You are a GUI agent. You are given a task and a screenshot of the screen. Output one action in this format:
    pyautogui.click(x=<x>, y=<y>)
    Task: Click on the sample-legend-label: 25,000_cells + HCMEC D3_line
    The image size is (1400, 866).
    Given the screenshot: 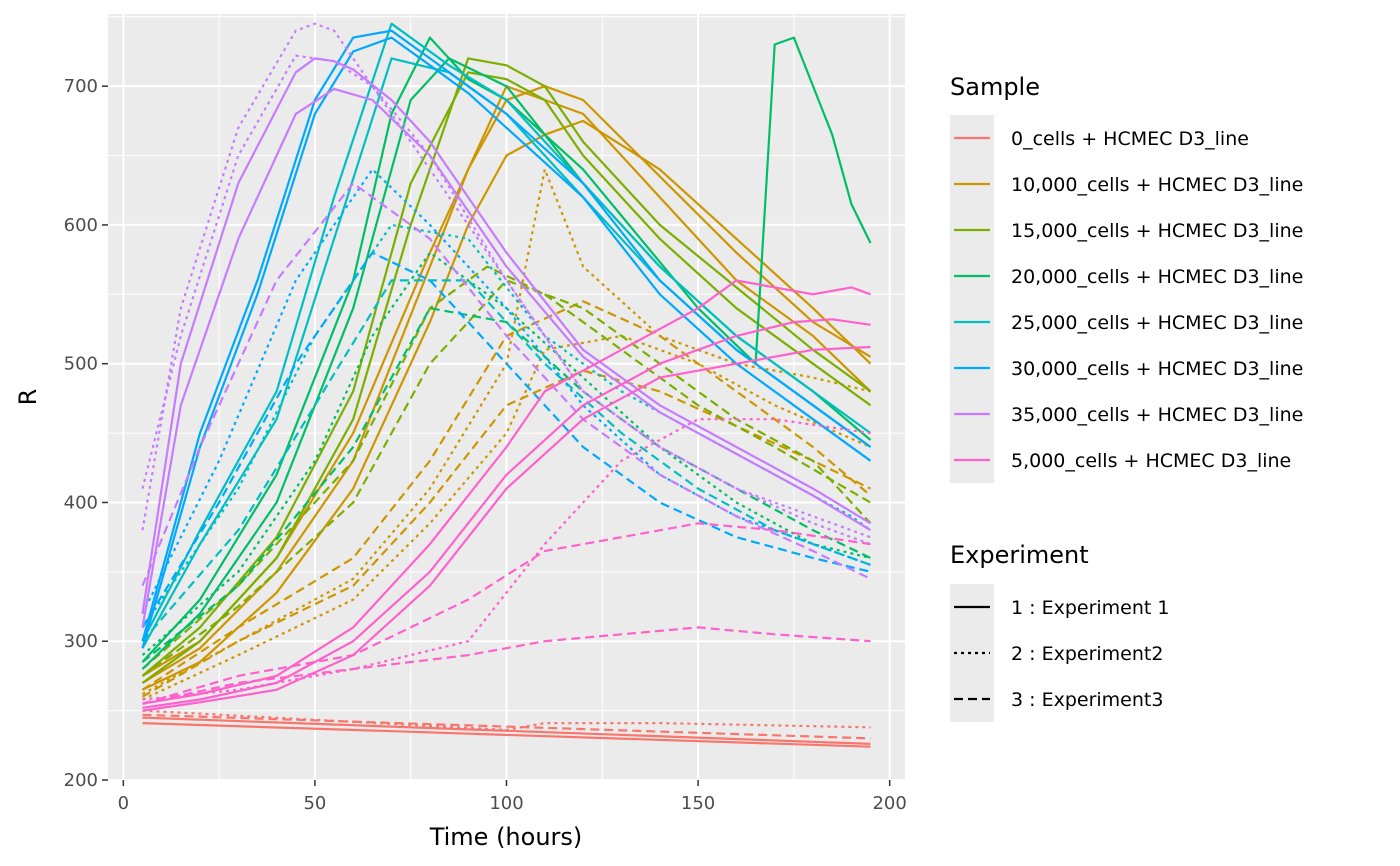 What is the action you would take?
    pyautogui.click(x=1157, y=323)
    